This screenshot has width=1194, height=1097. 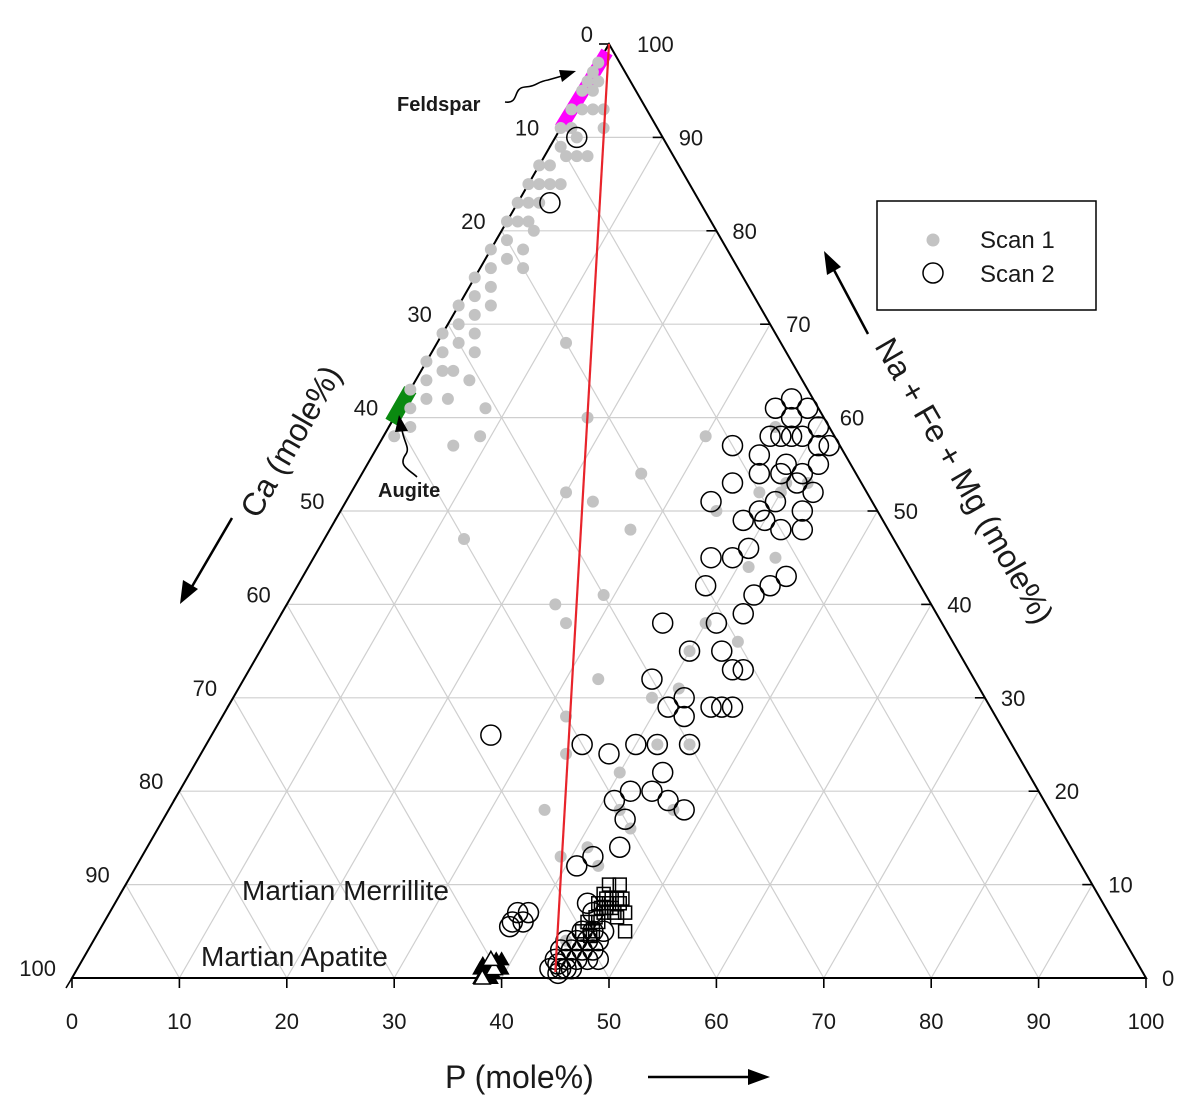 I want to click on augite-annotation: Augite, so click(x=409, y=491).